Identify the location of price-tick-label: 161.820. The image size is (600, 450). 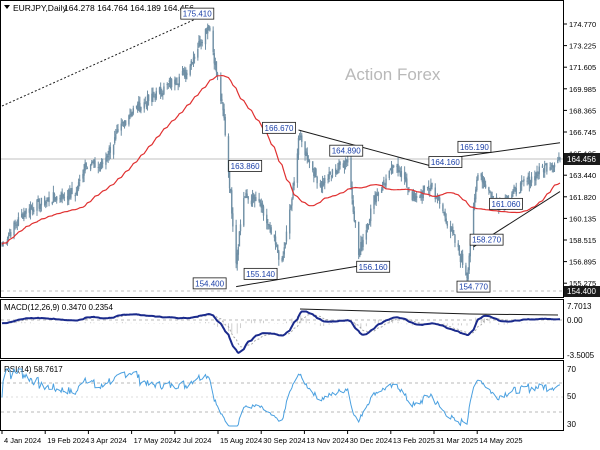
(582, 197).